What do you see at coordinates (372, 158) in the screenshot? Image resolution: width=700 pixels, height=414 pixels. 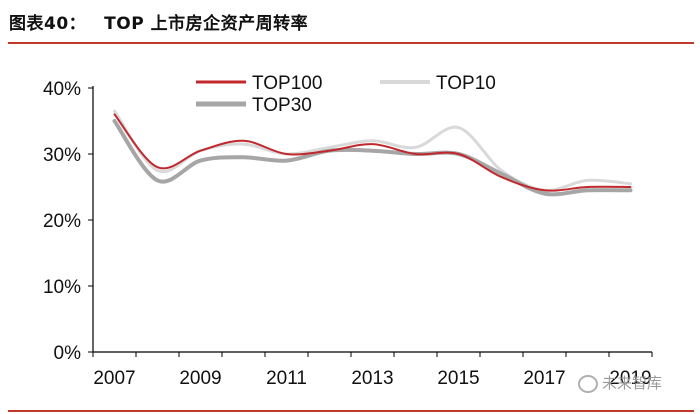 I see `series-line-top30` at bounding box center [372, 158].